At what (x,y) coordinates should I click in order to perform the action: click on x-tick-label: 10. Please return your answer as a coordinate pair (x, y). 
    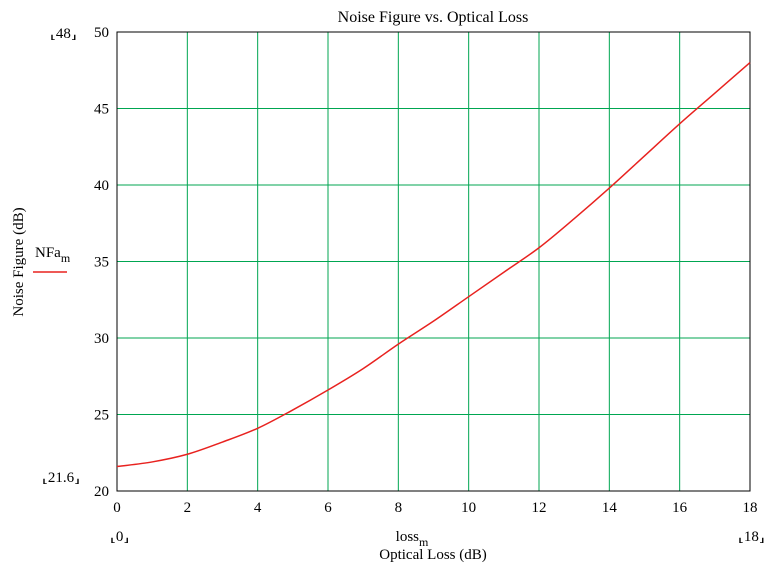
    Looking at the image, I should click on (468, 508).